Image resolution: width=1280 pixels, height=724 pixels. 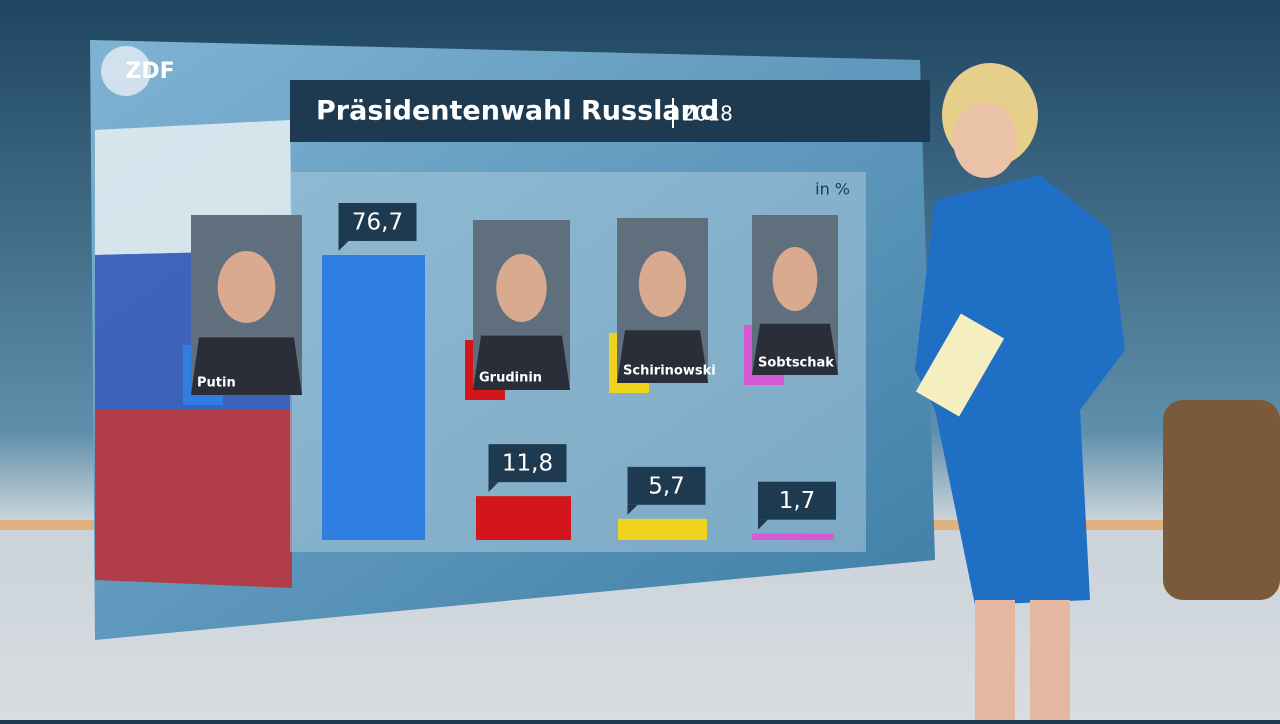 I want to click on title-bar, so click(x=610, y=111).